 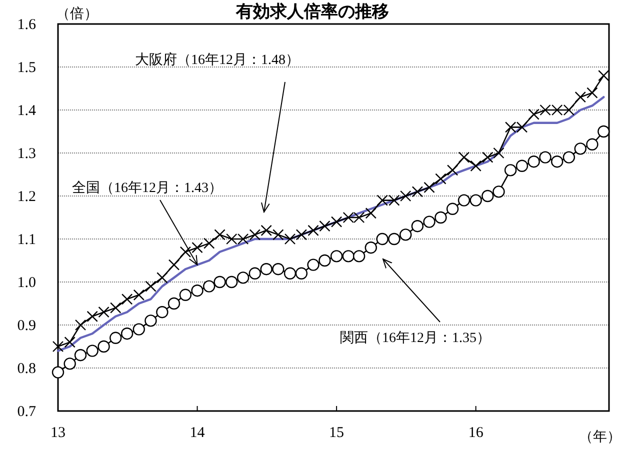 I want to click on chart-title: 有効求人倍率の推移, so click(x=312, y=11).